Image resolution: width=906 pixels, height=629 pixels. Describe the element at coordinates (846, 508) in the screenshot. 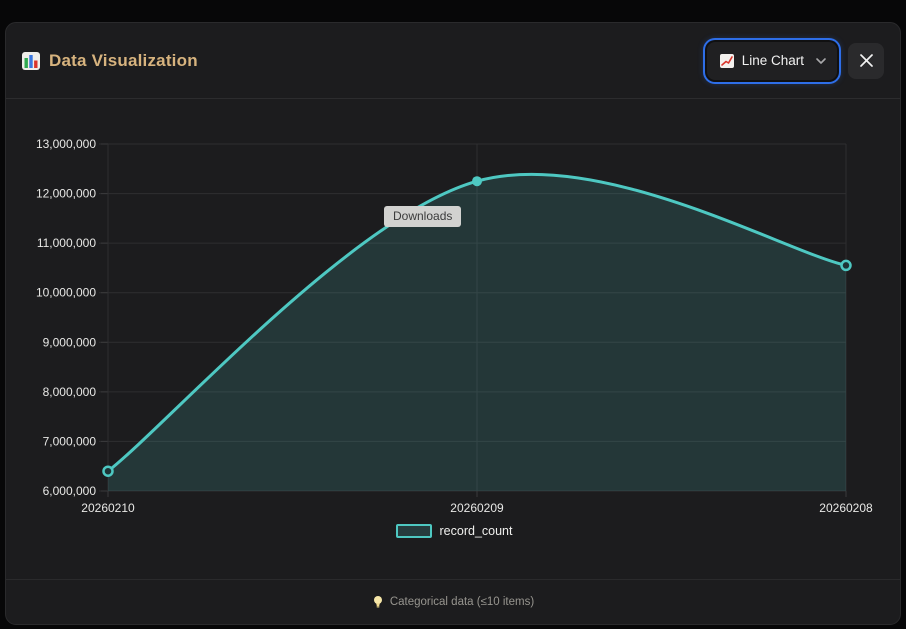

I see `x-axis-label: 20260208` at that location.